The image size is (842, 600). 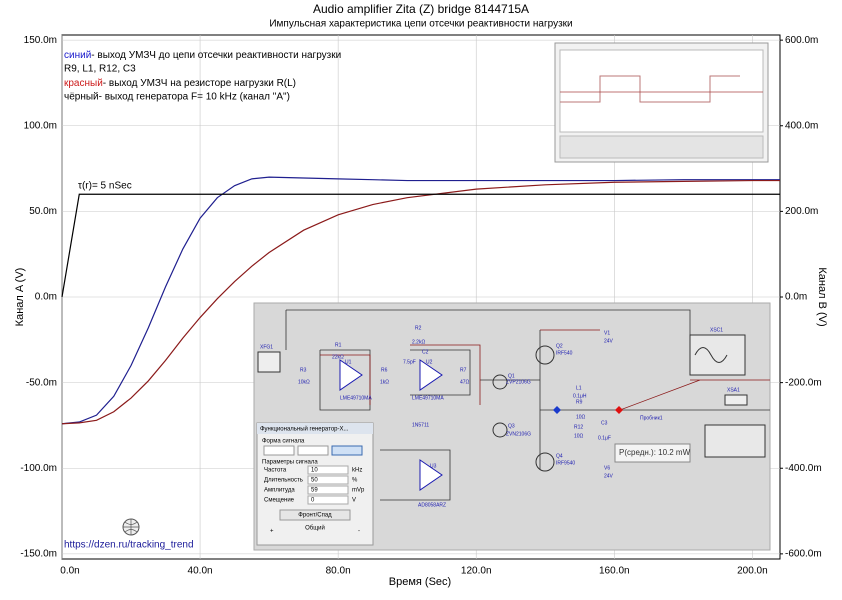 I want to click on schematic-label: XSC1, so click(x=716, y=330).